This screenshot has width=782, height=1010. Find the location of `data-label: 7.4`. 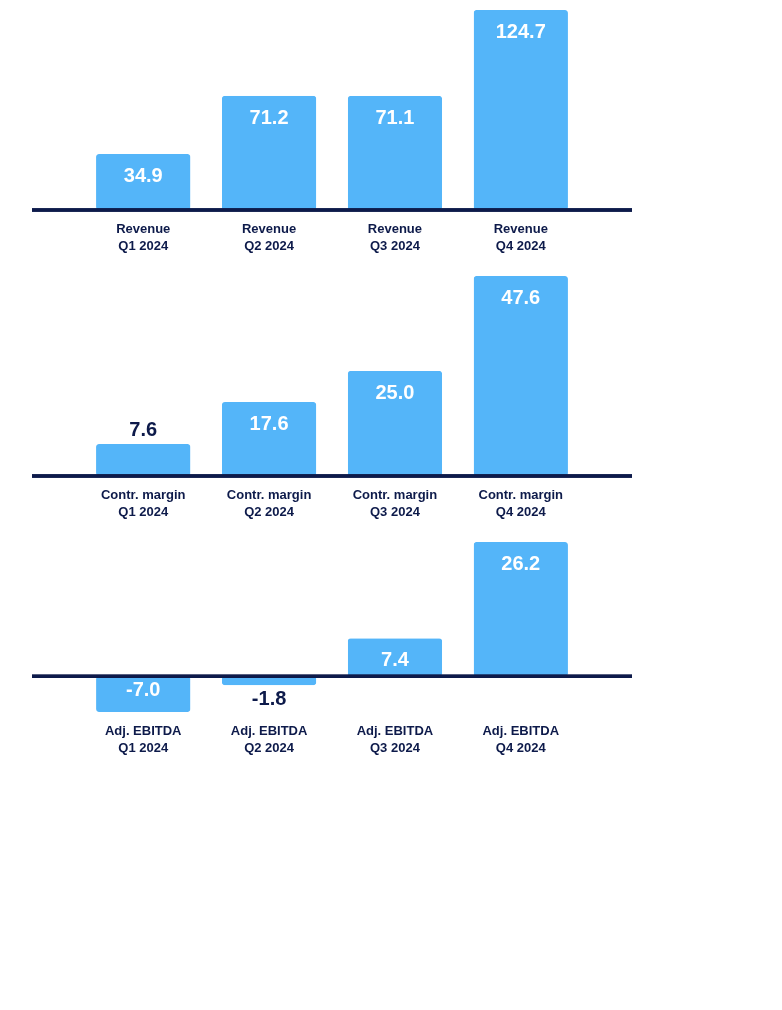

data-label: 7.4 is located at coordinates (395, 659).